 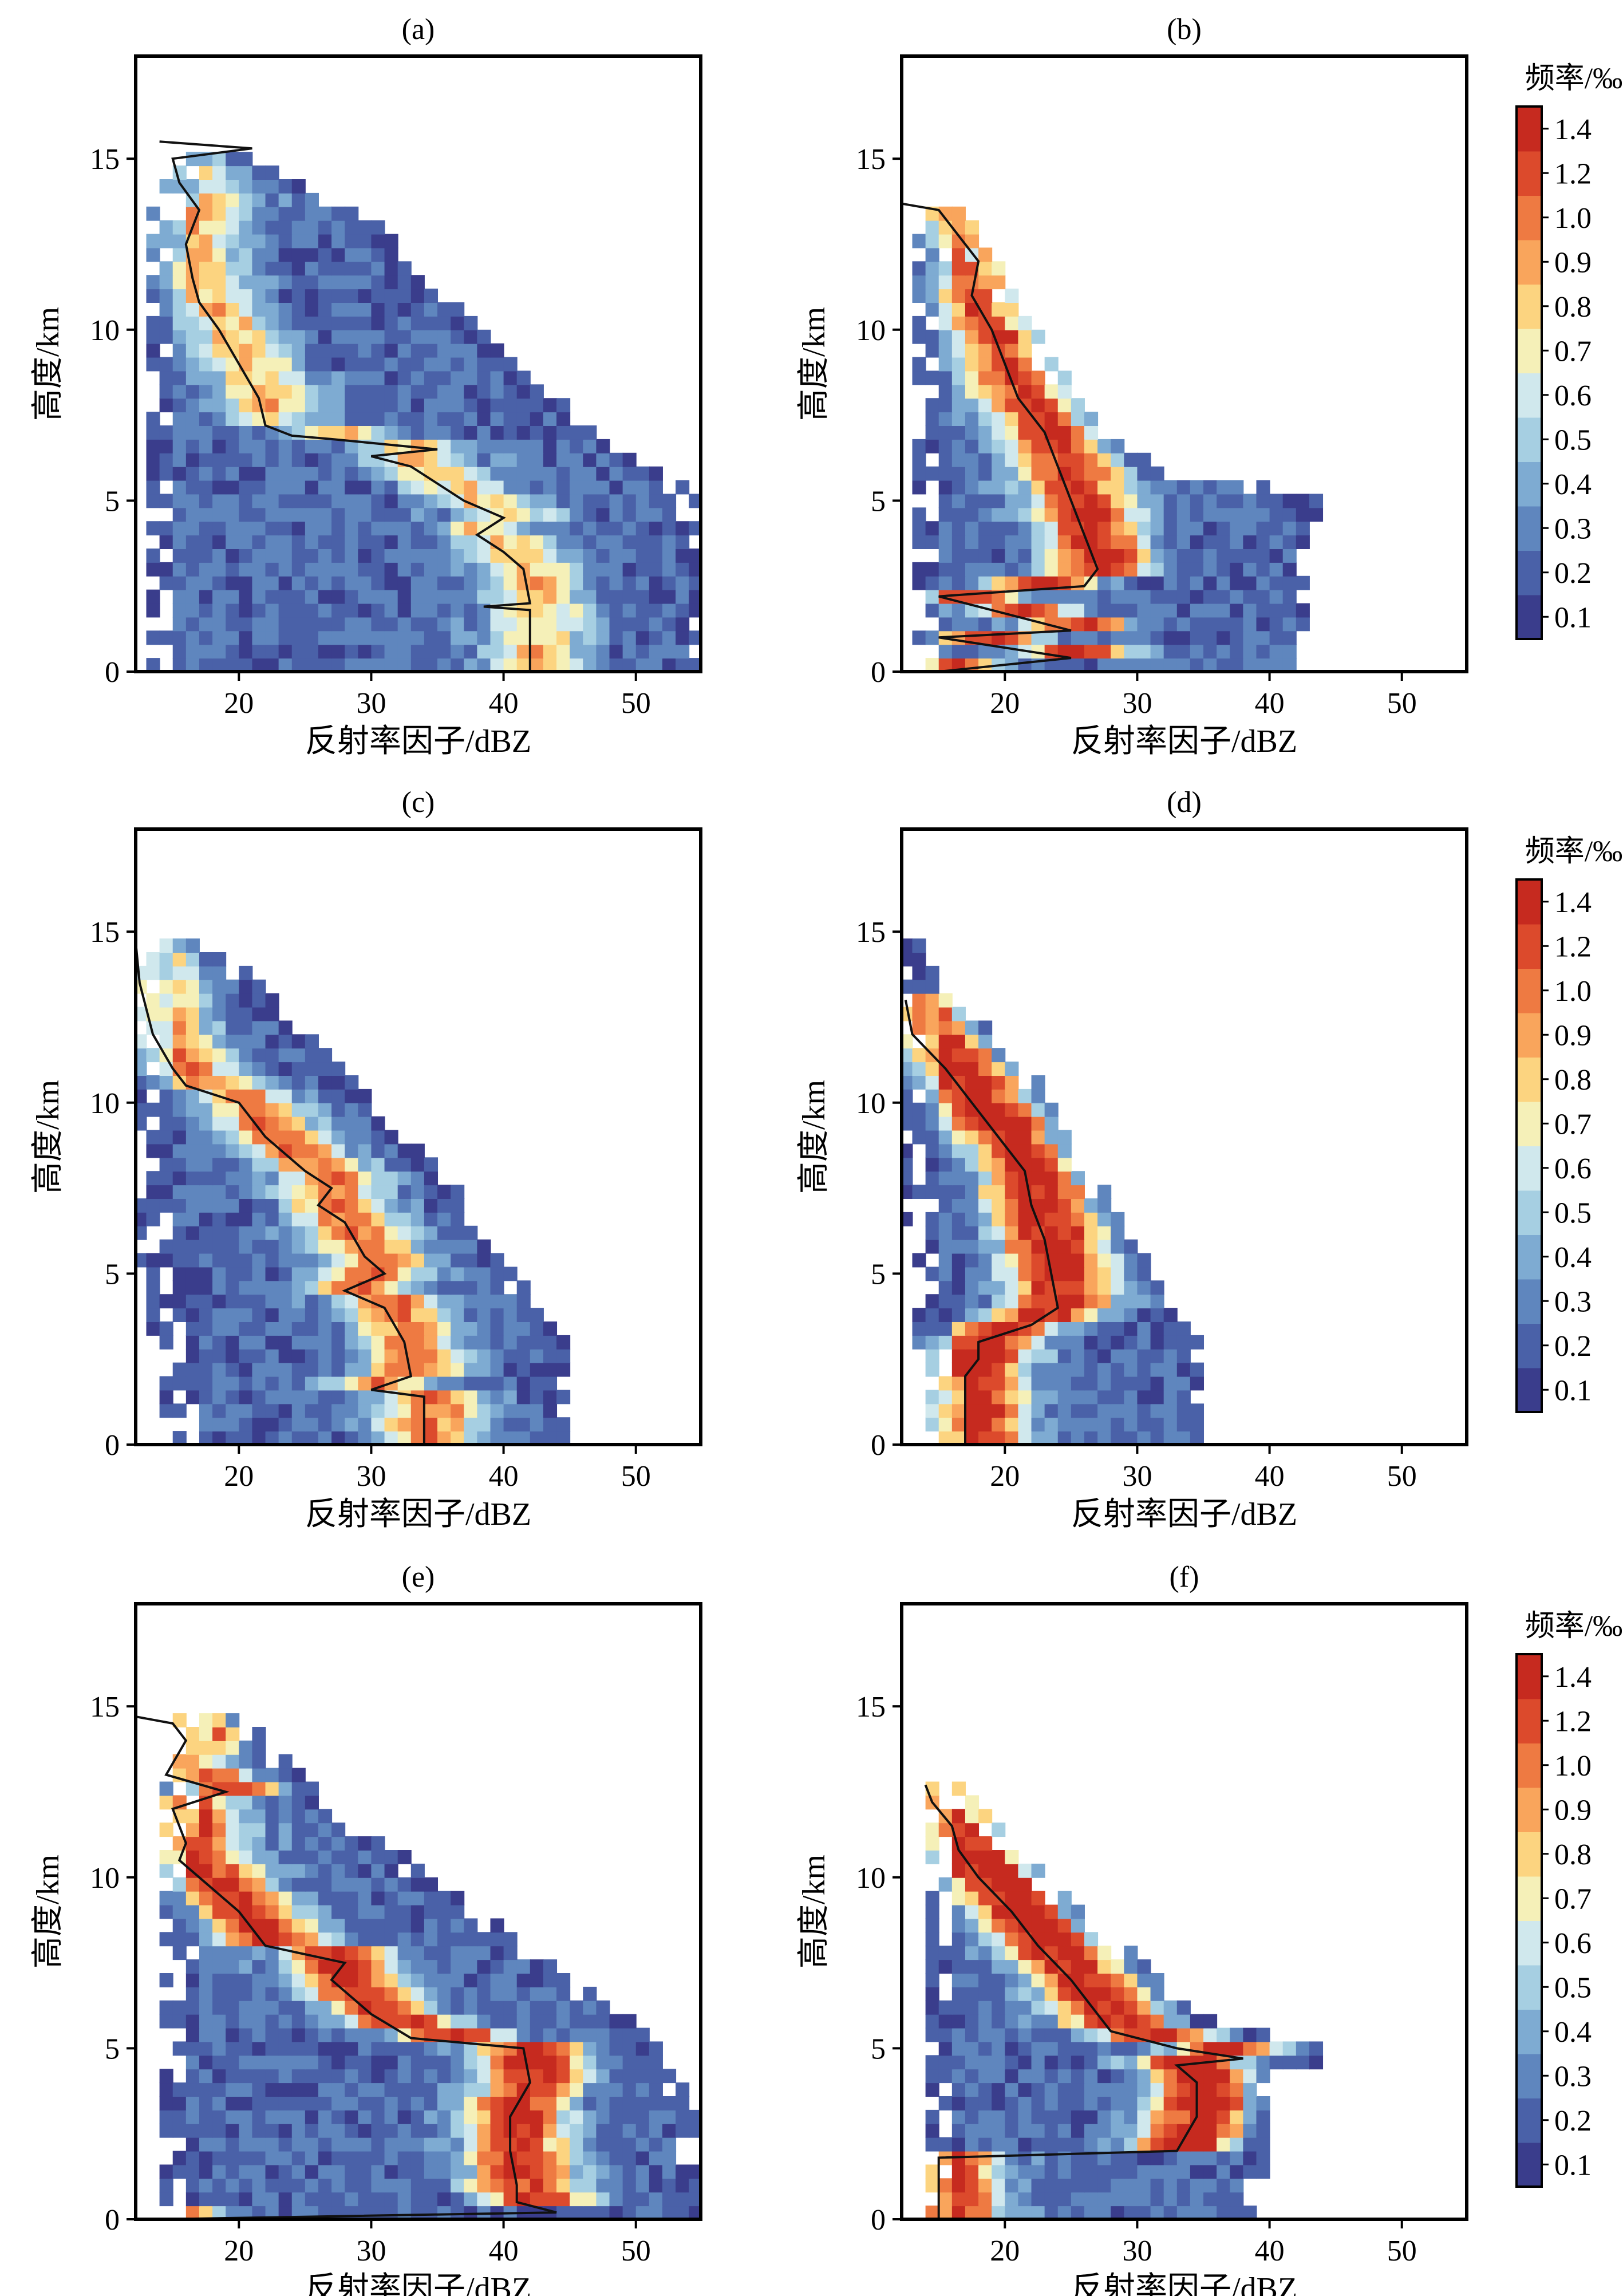 I want to click on colorbar-segment, so click(x=1529, y=528).